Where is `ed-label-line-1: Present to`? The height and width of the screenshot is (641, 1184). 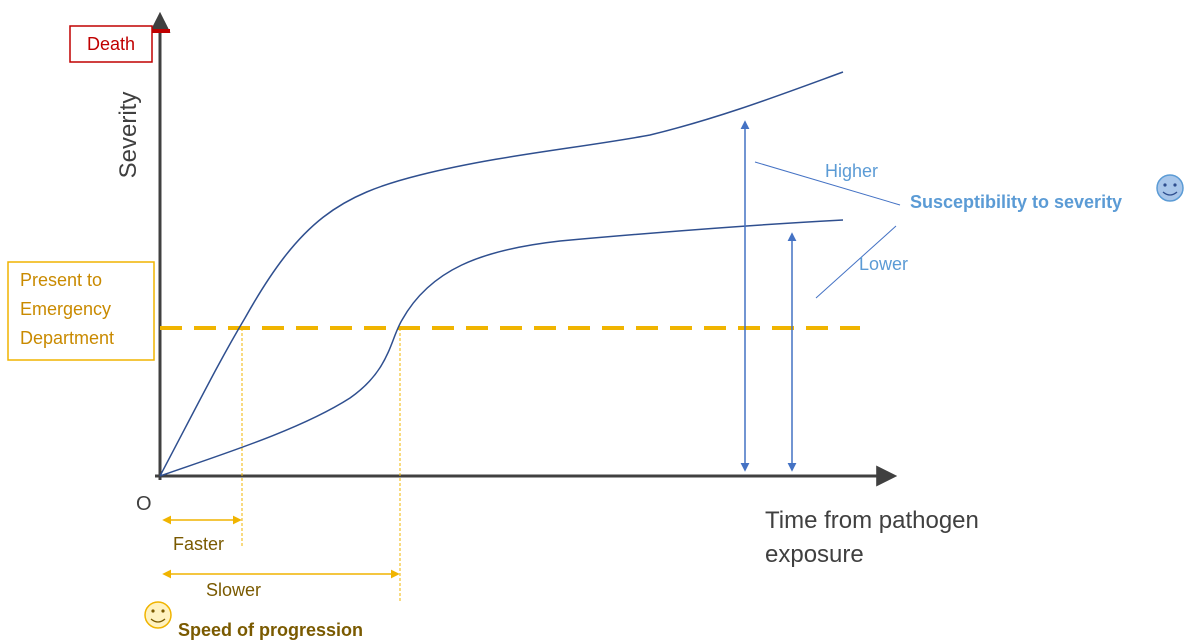 ed-label-line-1: Present to is located at coordinates (61, 280).